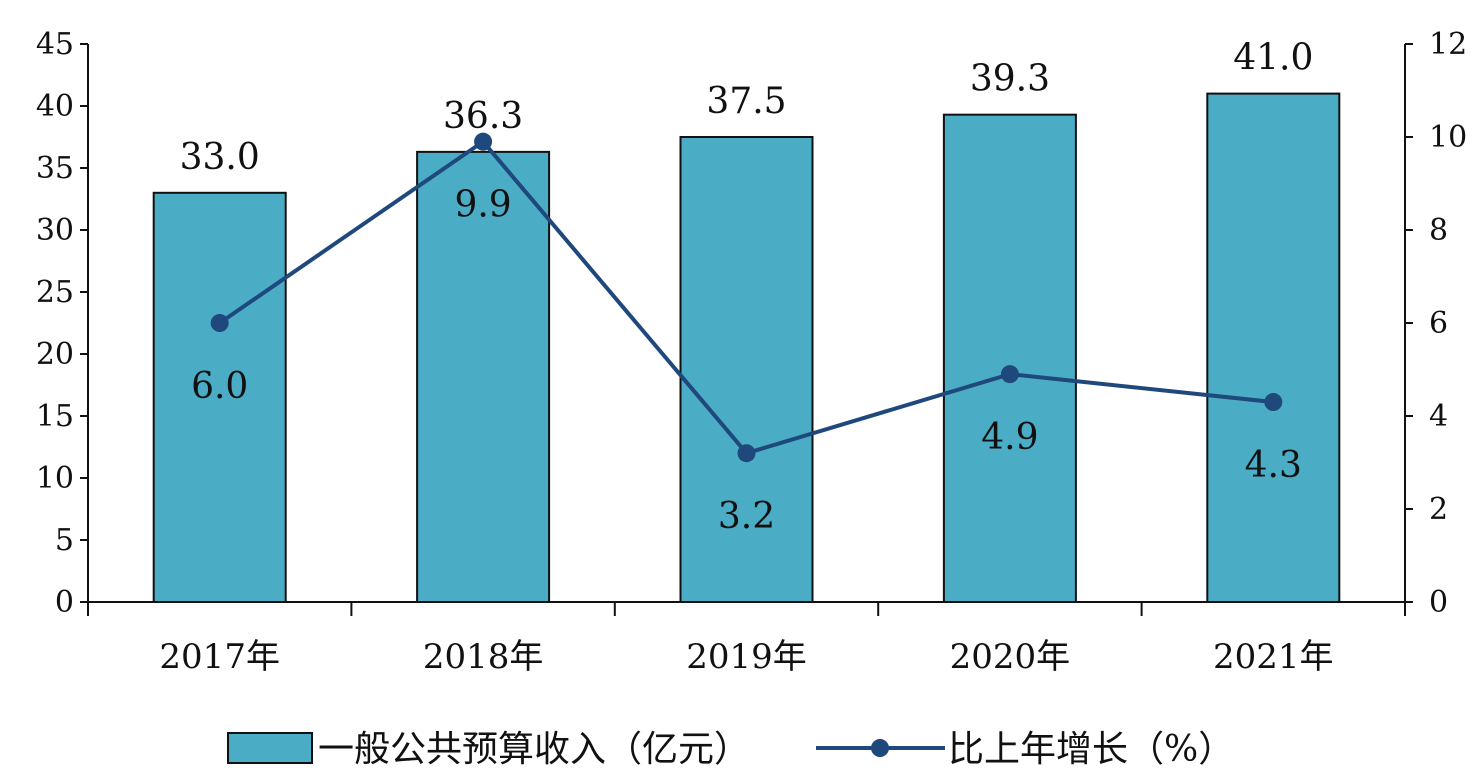 Image resolution: width=1477 pixels, height=779 pixels. I want to click on left-tick-label-0: 0, so click(64, 602).